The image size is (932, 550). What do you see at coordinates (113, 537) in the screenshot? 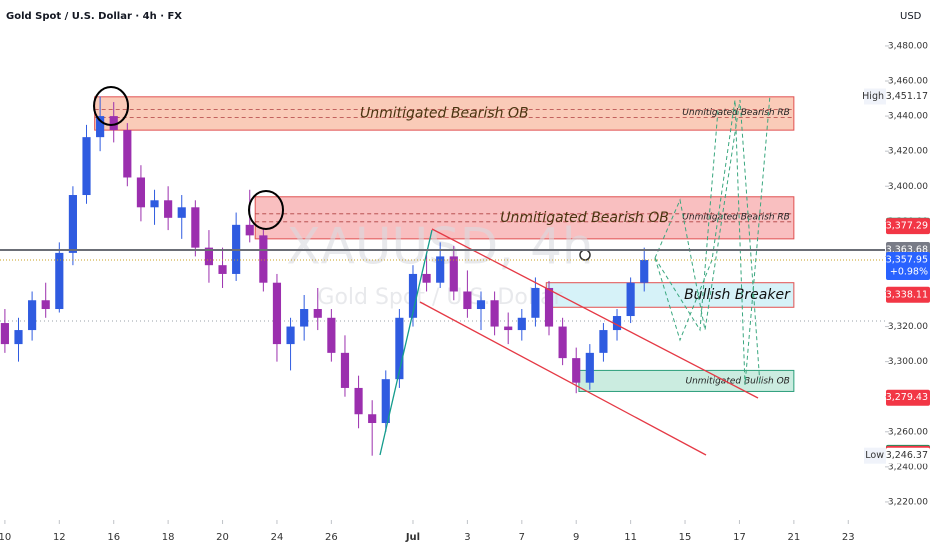
I see `x-tick-label: 16` at bounding box center [113, 537].